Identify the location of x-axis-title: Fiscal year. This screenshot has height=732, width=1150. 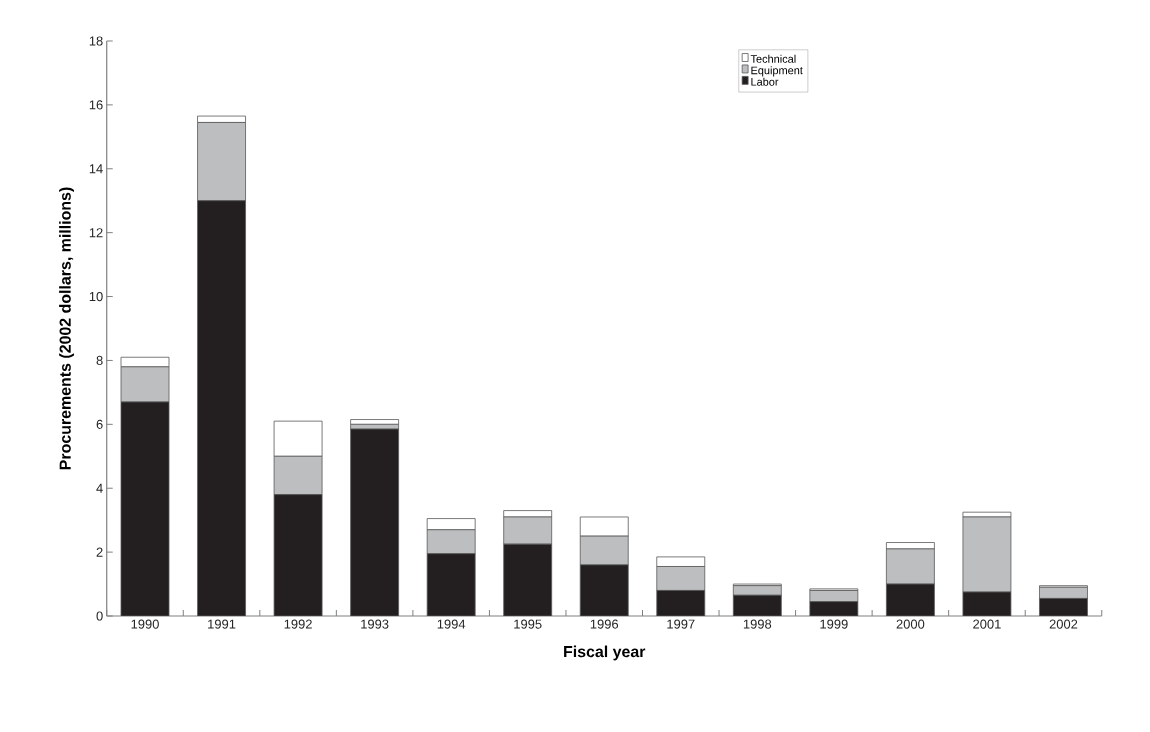
(605, 653).